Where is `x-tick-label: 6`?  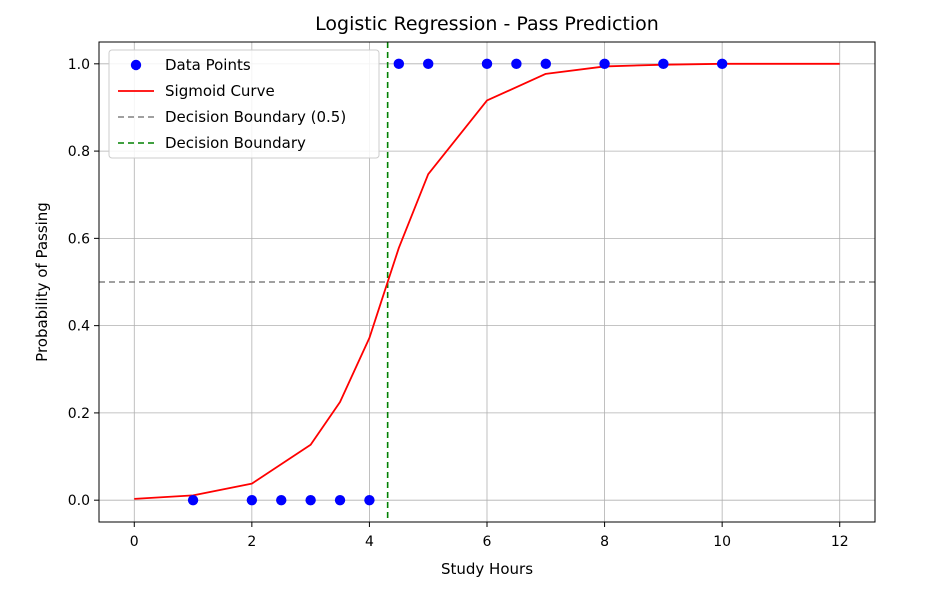 x-tick-label: 6 is located at coordinates (487, 542).